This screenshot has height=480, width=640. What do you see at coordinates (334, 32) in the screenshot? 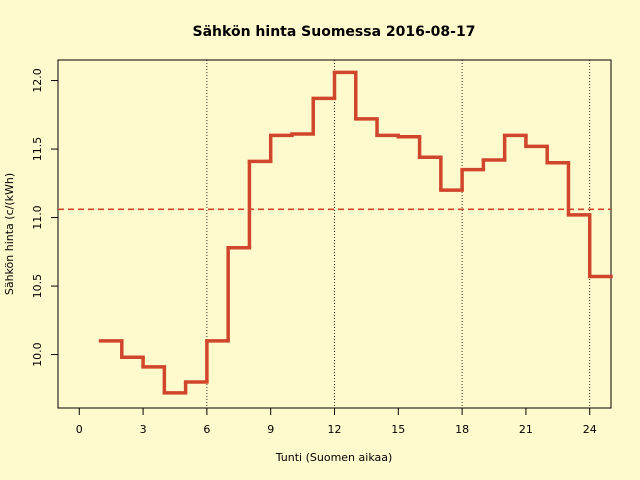
I see `chart-title: Sähkön hinta Suomessa 2016-08-17` at bounding box center [334, 32].